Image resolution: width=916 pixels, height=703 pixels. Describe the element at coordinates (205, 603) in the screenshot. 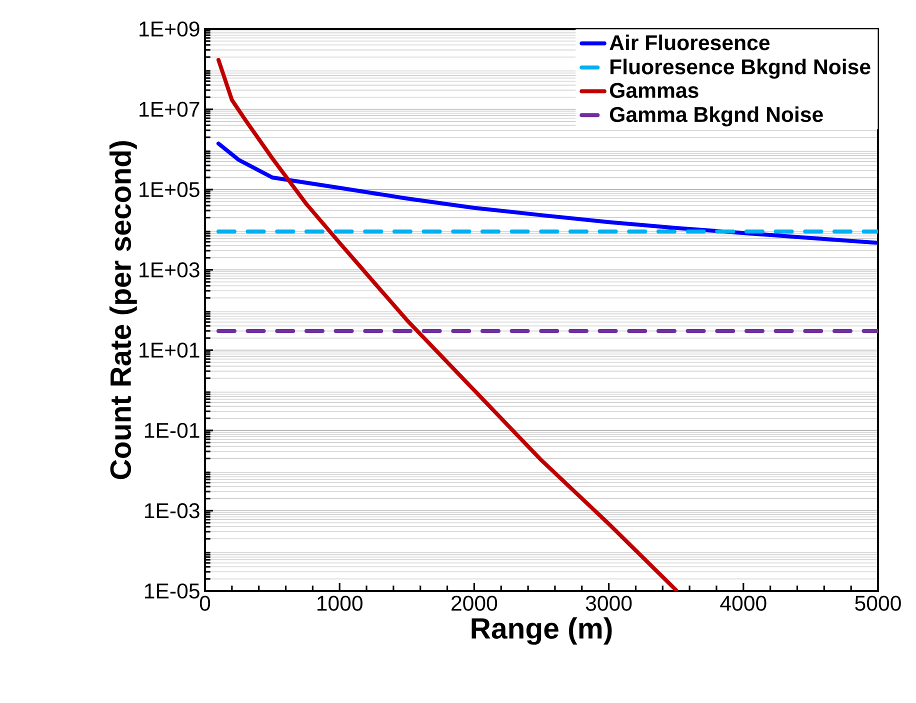

I see `x-tick-label: 0` at that location.